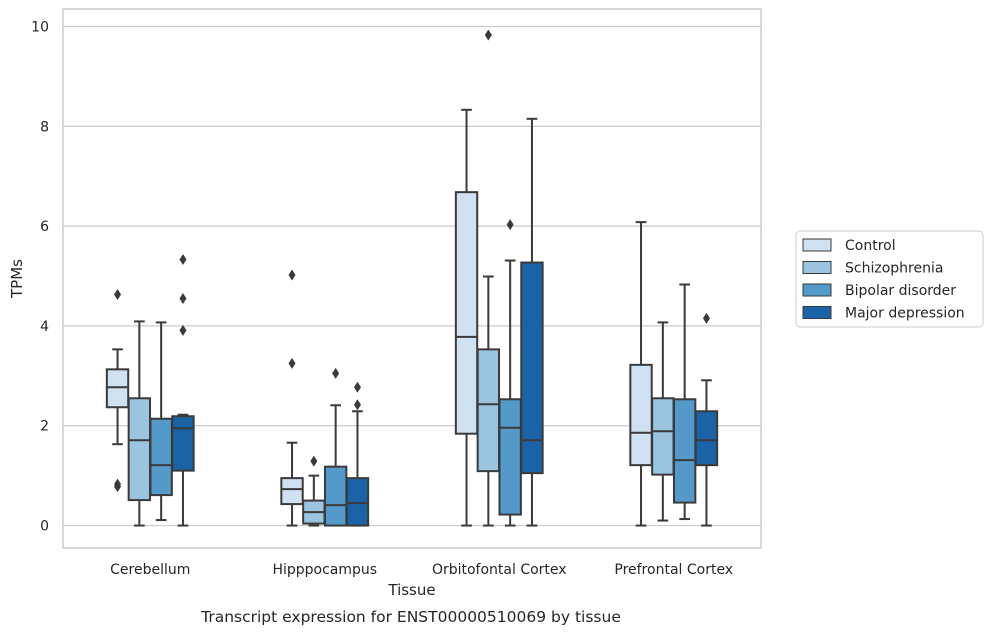 This screenshot has width=992, height=634. I want to click on x-tick-label: Orbitofontal Cortex, so click(499, 570).